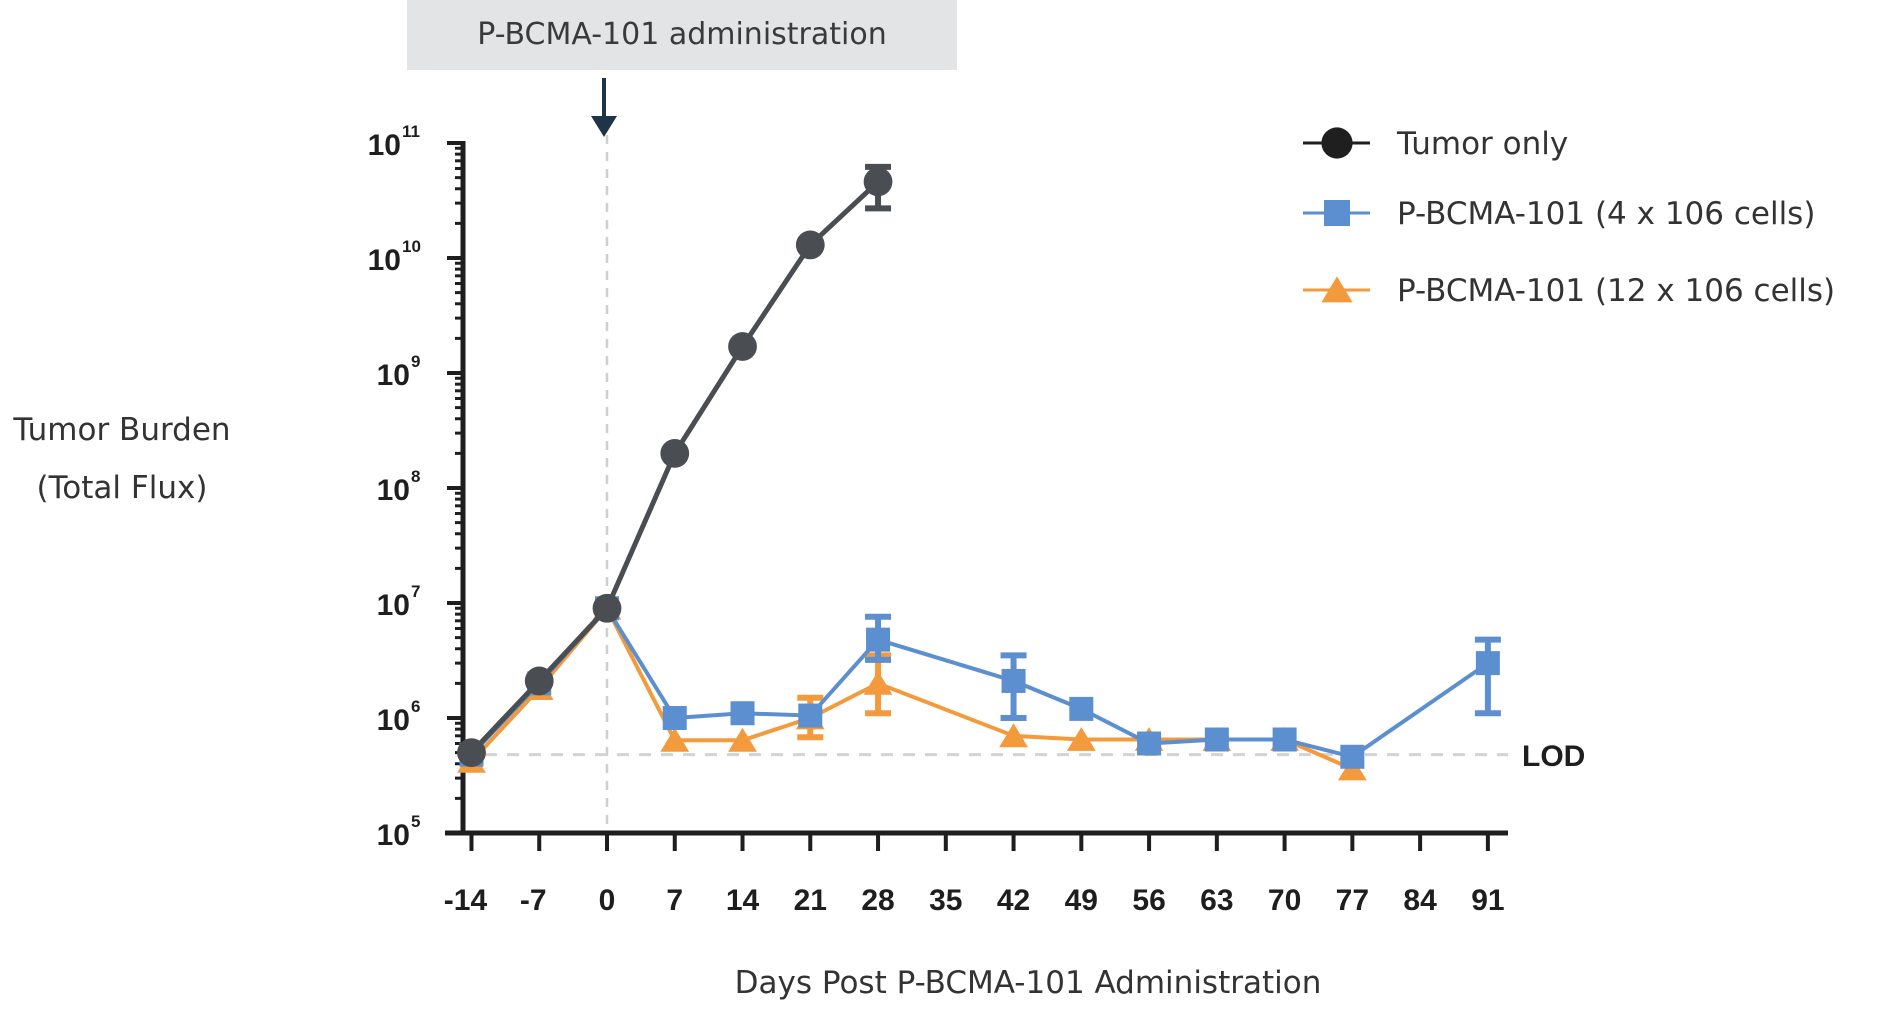 The height and width of the screenshot is (1013, 1891). I want to click on legend-item: P-BCMA-101 (4 x 106 cells), so click(1559, 214).